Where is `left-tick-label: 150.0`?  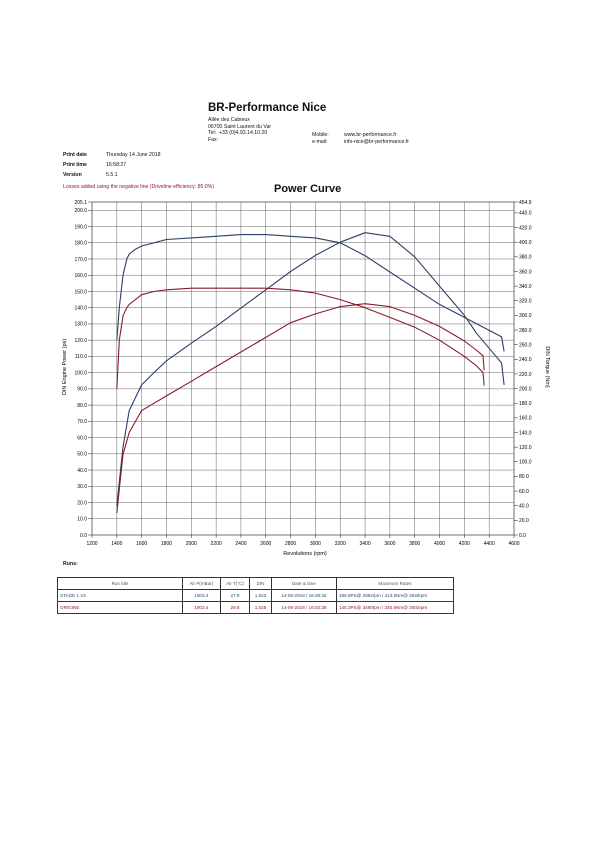
left-tick-label: 150.0 is located at coordinates (80, 292).